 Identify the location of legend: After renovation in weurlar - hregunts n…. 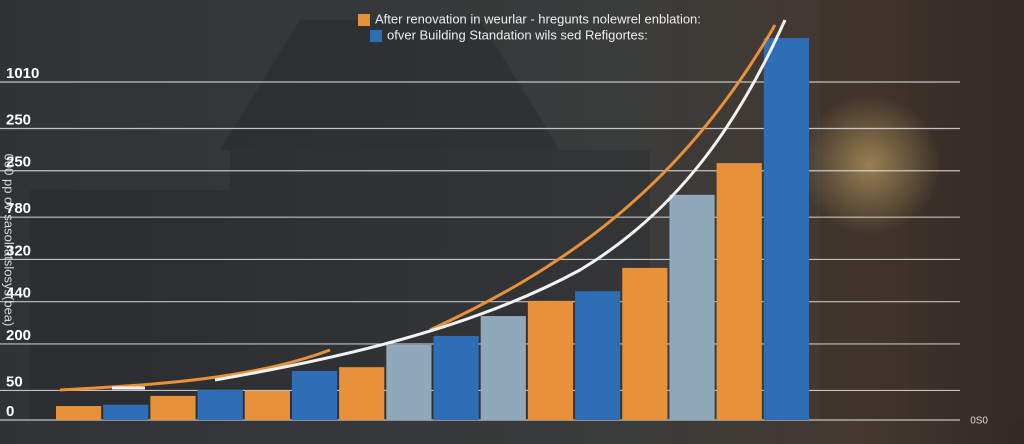
(529, 26).